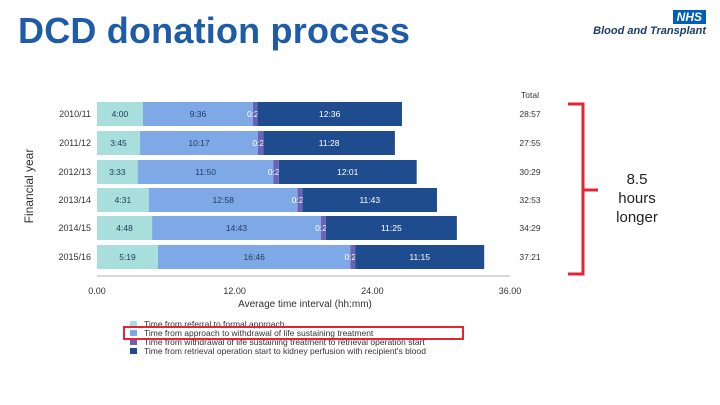 This screenshot has width=720, height=405. I want to click on data-label: 4:00, so click(120, 114).